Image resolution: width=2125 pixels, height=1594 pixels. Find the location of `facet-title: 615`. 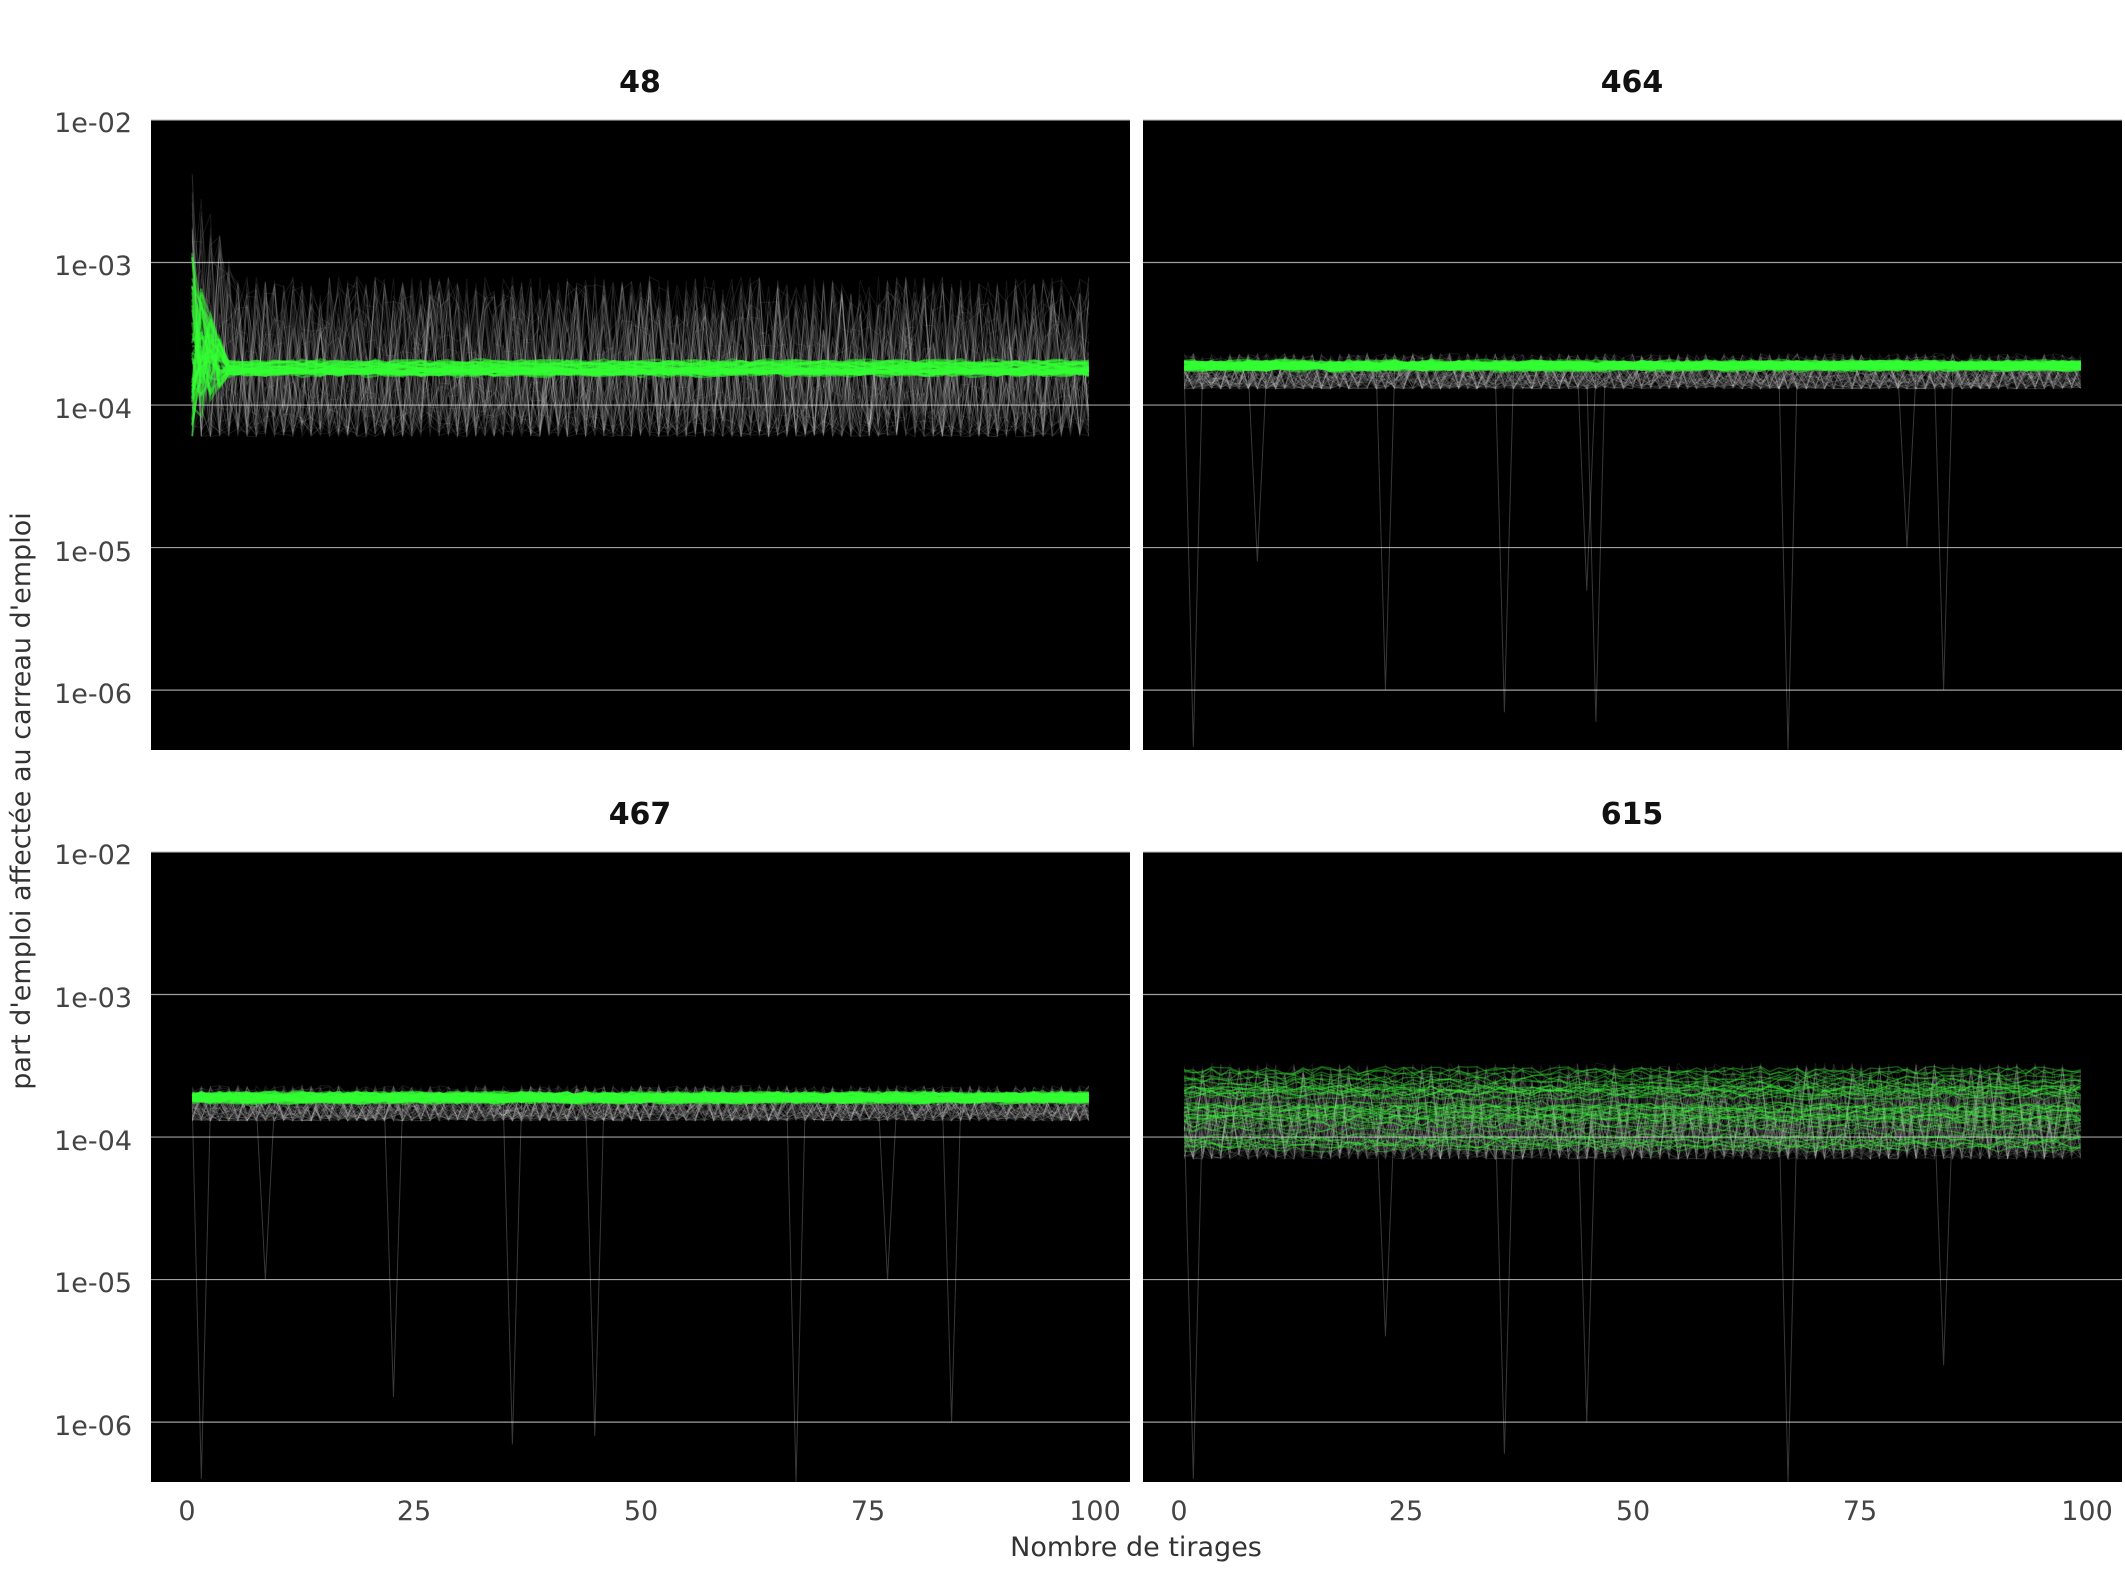

facet-title: 615 is located at coordinates (1632, 814).